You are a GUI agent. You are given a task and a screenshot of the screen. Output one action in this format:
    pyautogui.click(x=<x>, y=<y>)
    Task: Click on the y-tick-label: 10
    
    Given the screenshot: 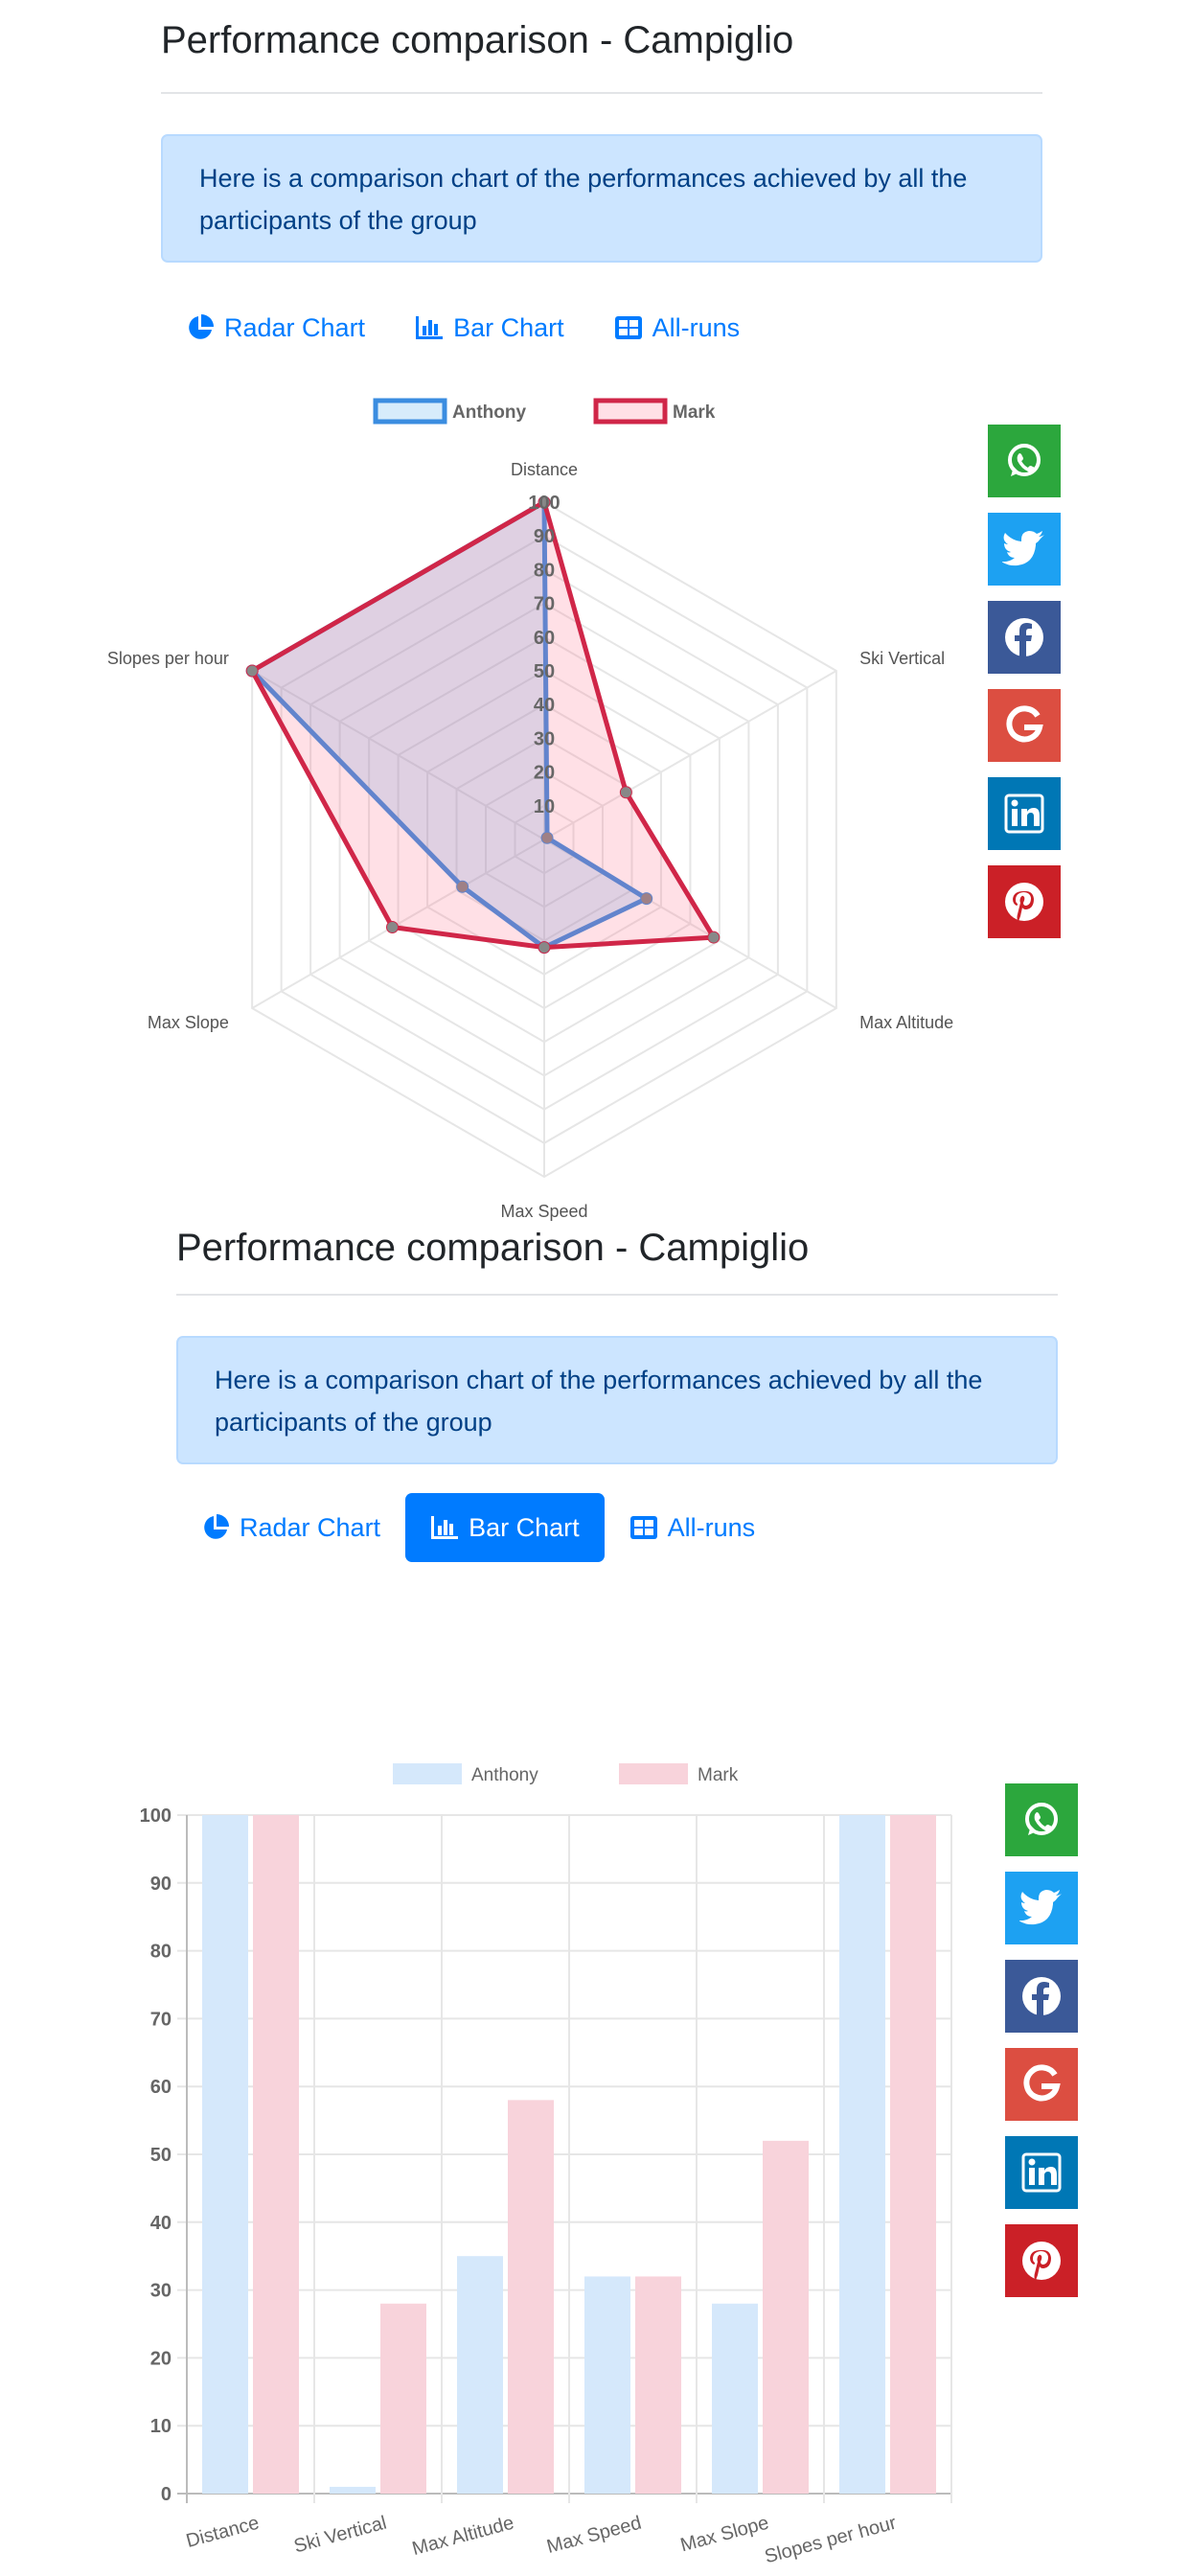 What is the action you would take?
    pyautogui.click(x=161, y=2426)
    